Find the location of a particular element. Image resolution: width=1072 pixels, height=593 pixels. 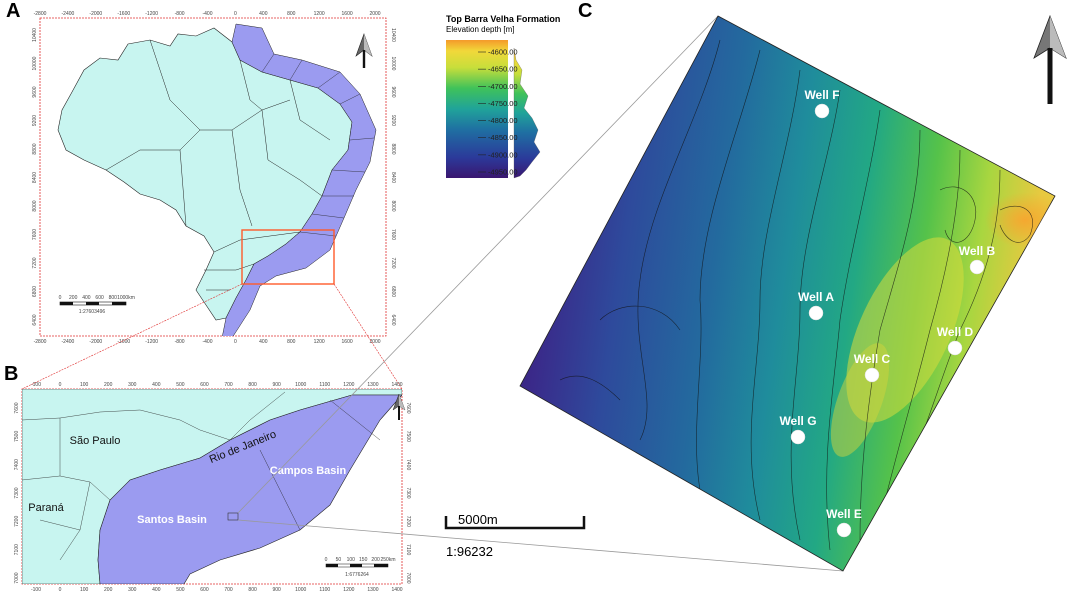

well-label: Well A is located at coordinates (816, 297).